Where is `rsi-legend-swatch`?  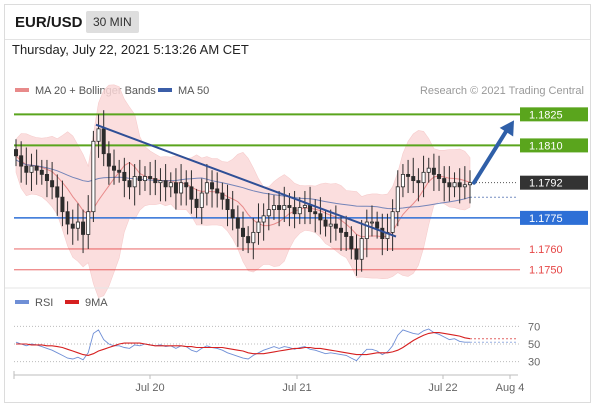
rsi-legend-swatch is located at coordinates (22, 302).